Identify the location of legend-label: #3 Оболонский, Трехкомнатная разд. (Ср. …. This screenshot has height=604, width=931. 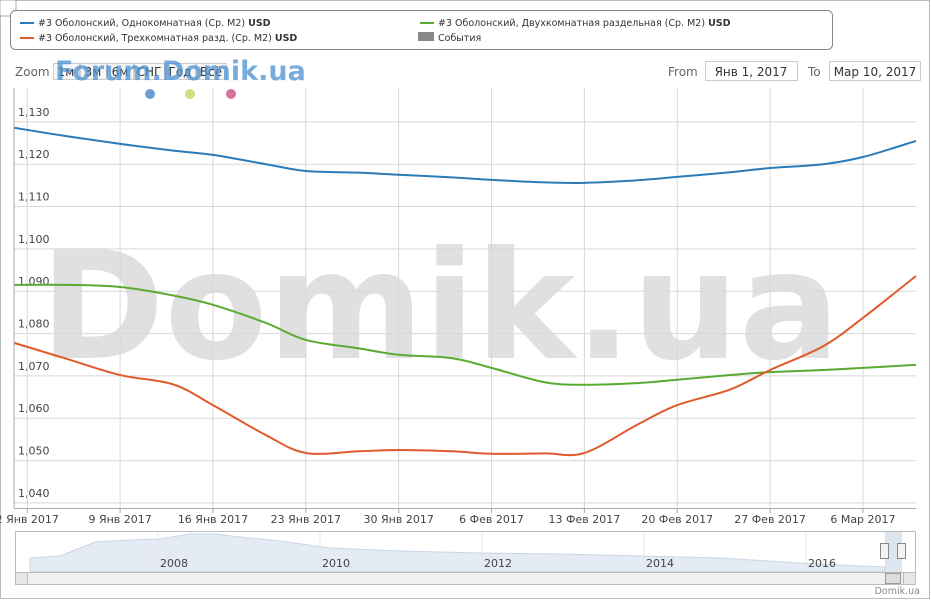
(167, 38).